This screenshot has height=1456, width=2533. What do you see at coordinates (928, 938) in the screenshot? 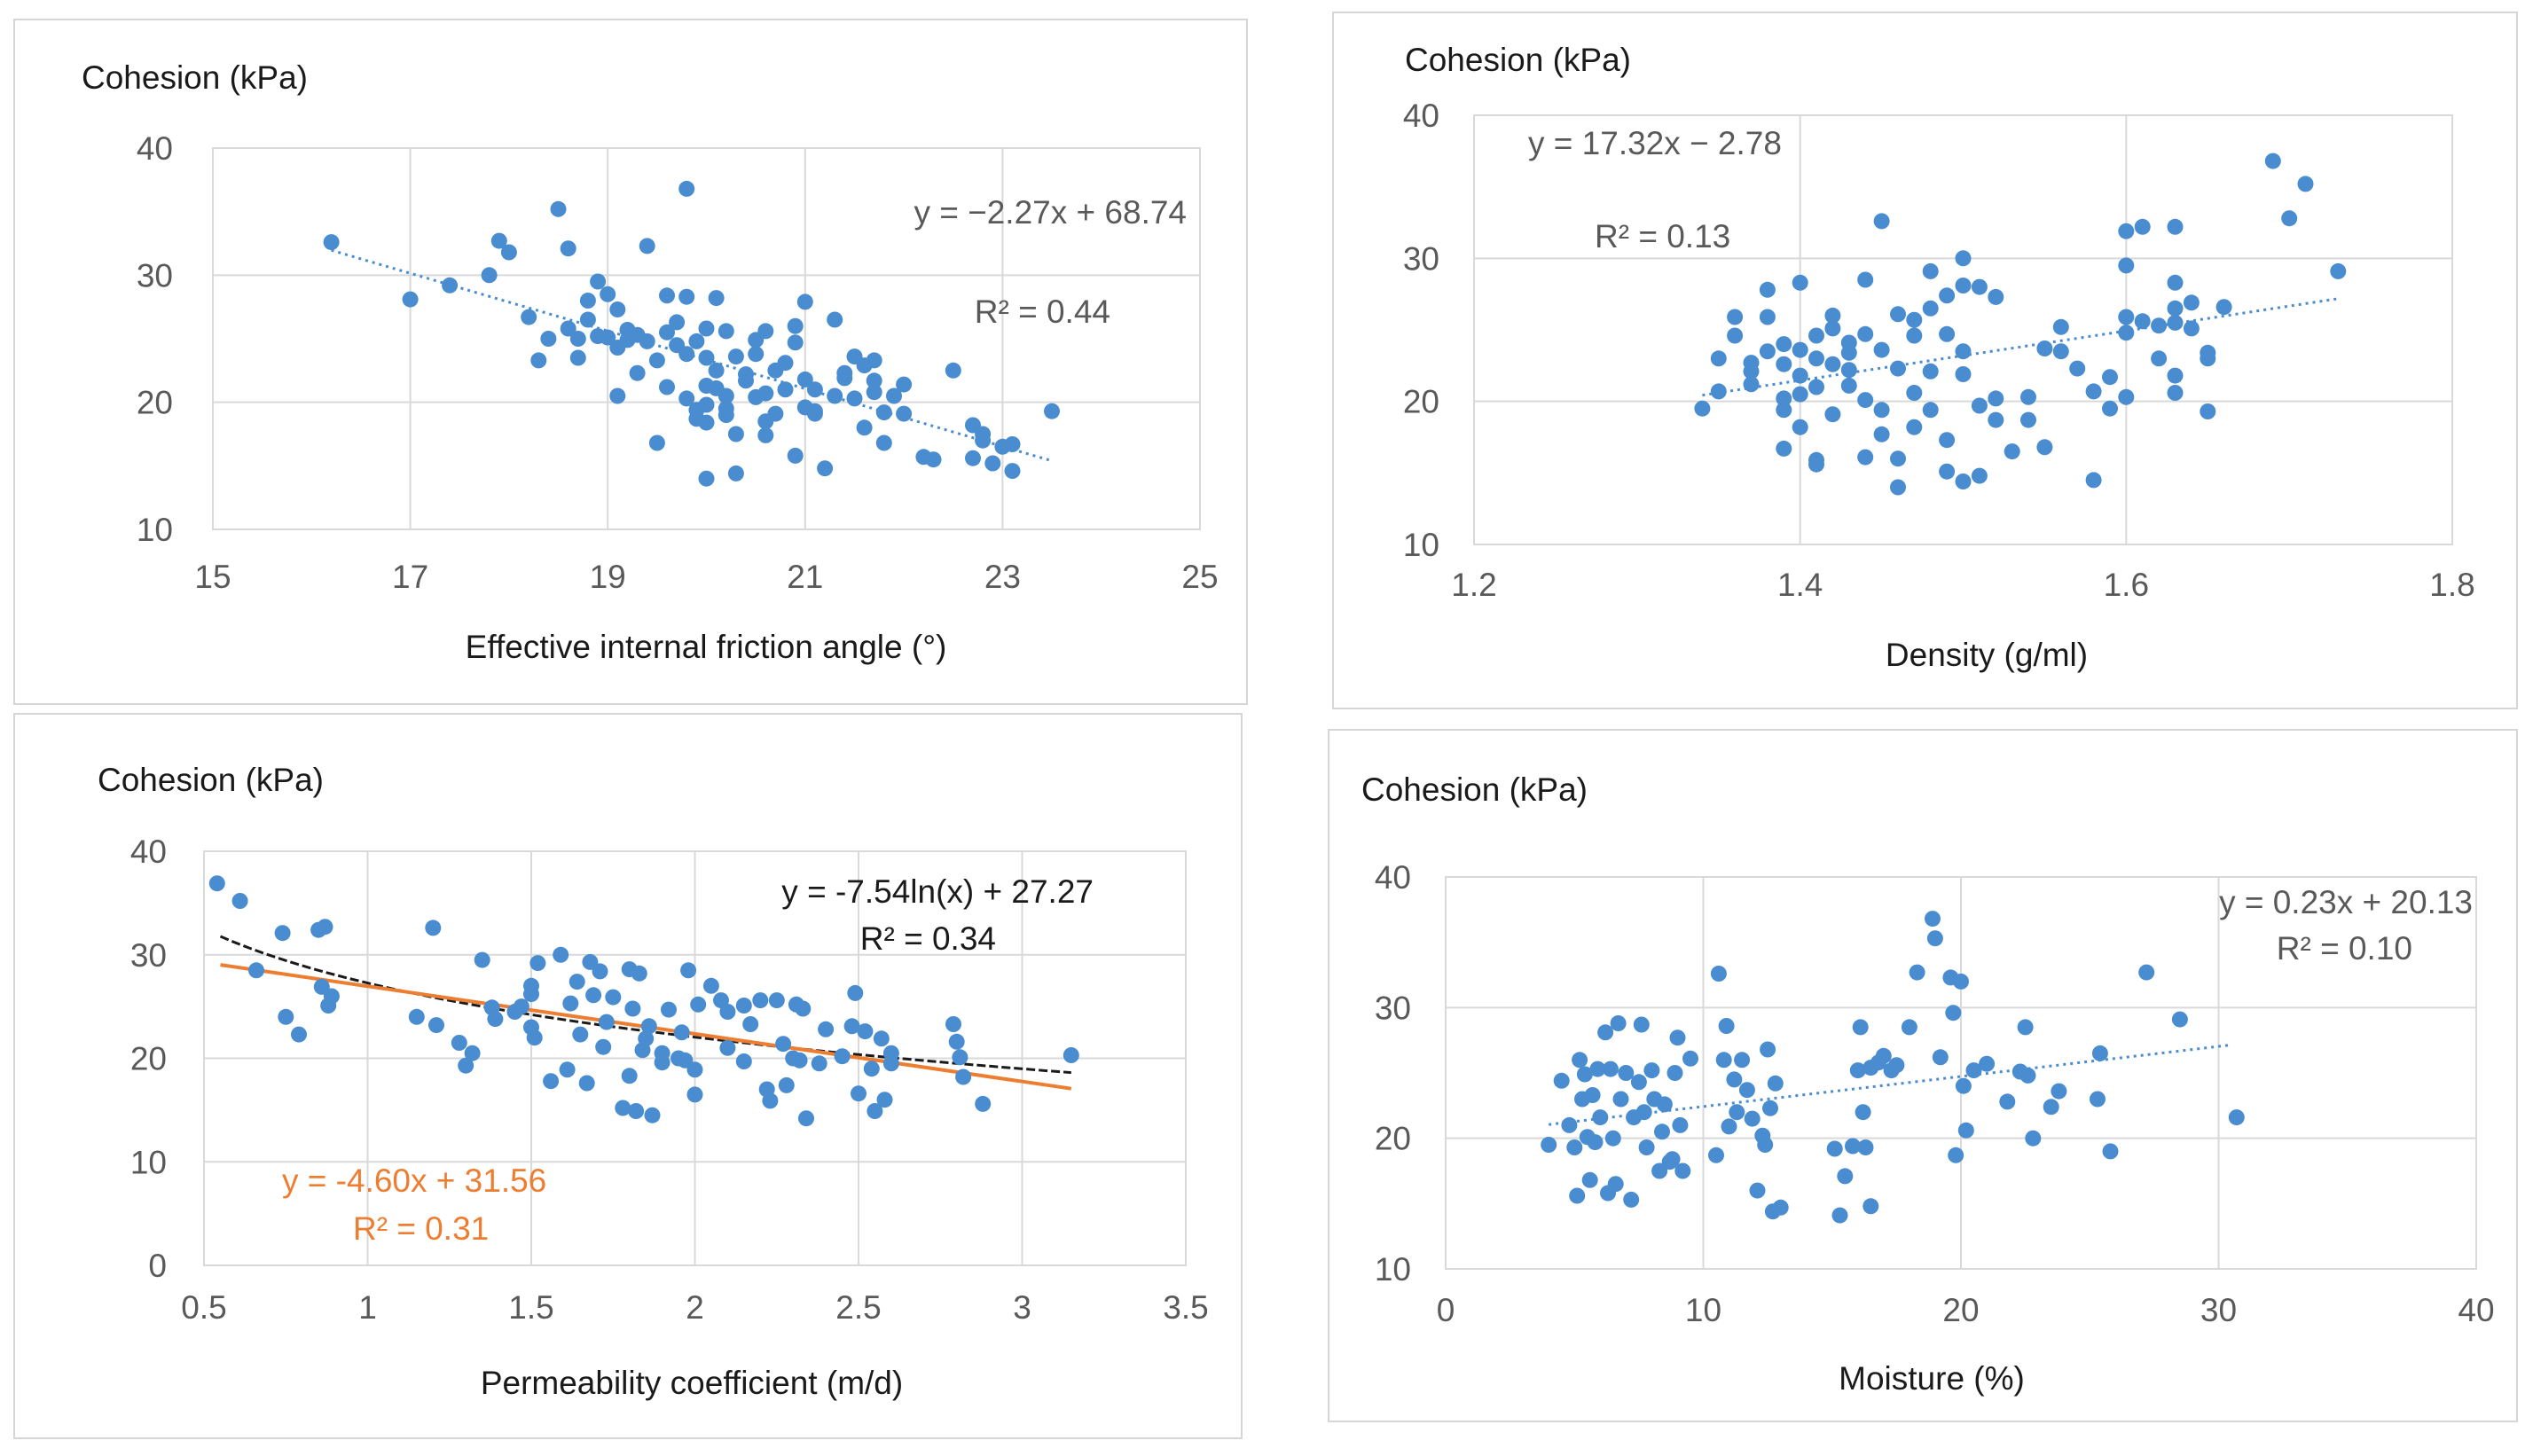
I see `log-r-squared-label: R² = 0.34` at bounding box center [928, 938].